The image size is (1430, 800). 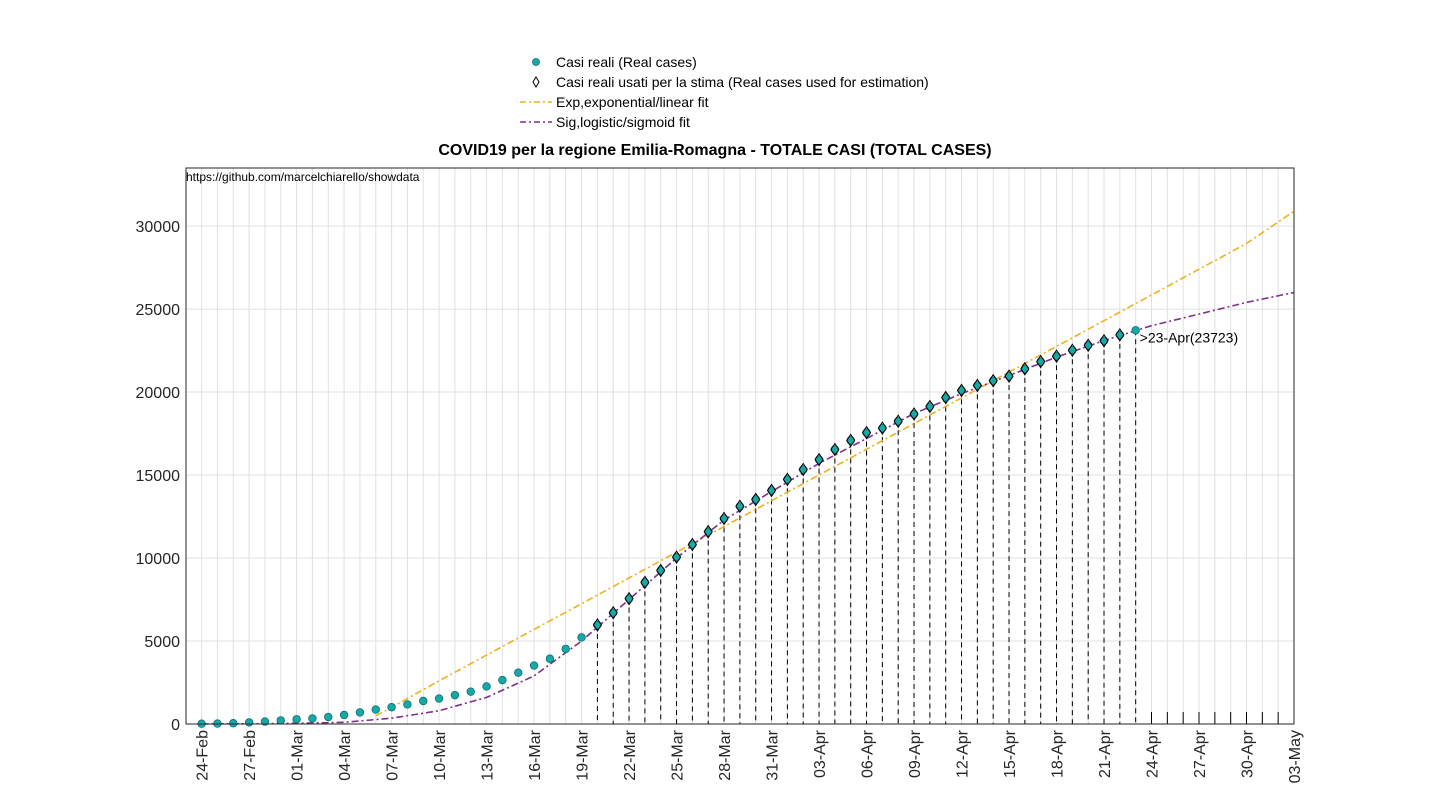 I want to click on last-value-annotation: >23-Apr(23723), so click(x=1189, y=337).